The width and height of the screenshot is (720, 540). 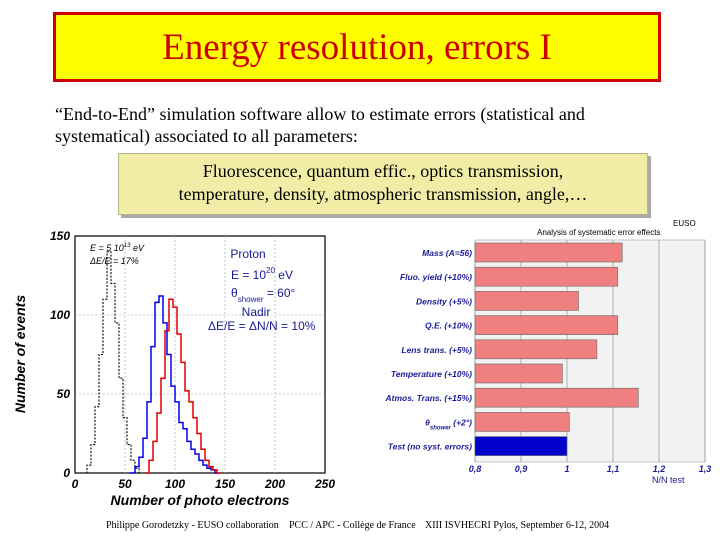 What do you see at coordinates (256, 312) in the screenshot?
I see `hist-annotation-direction: Nadir` at bounding box center [256, 312].